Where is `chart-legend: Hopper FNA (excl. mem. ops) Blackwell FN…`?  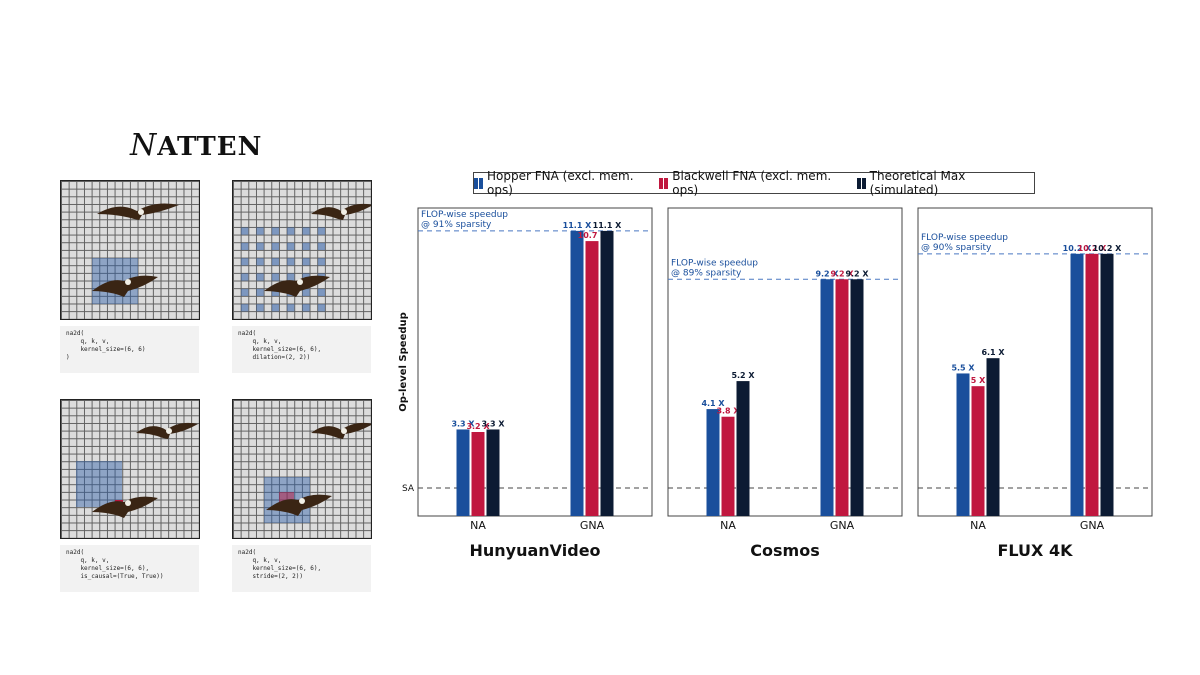 chart-legend: Hopper FNA (excl. mem. ops) Blackwell FN… is located at coordinates (754, 183).